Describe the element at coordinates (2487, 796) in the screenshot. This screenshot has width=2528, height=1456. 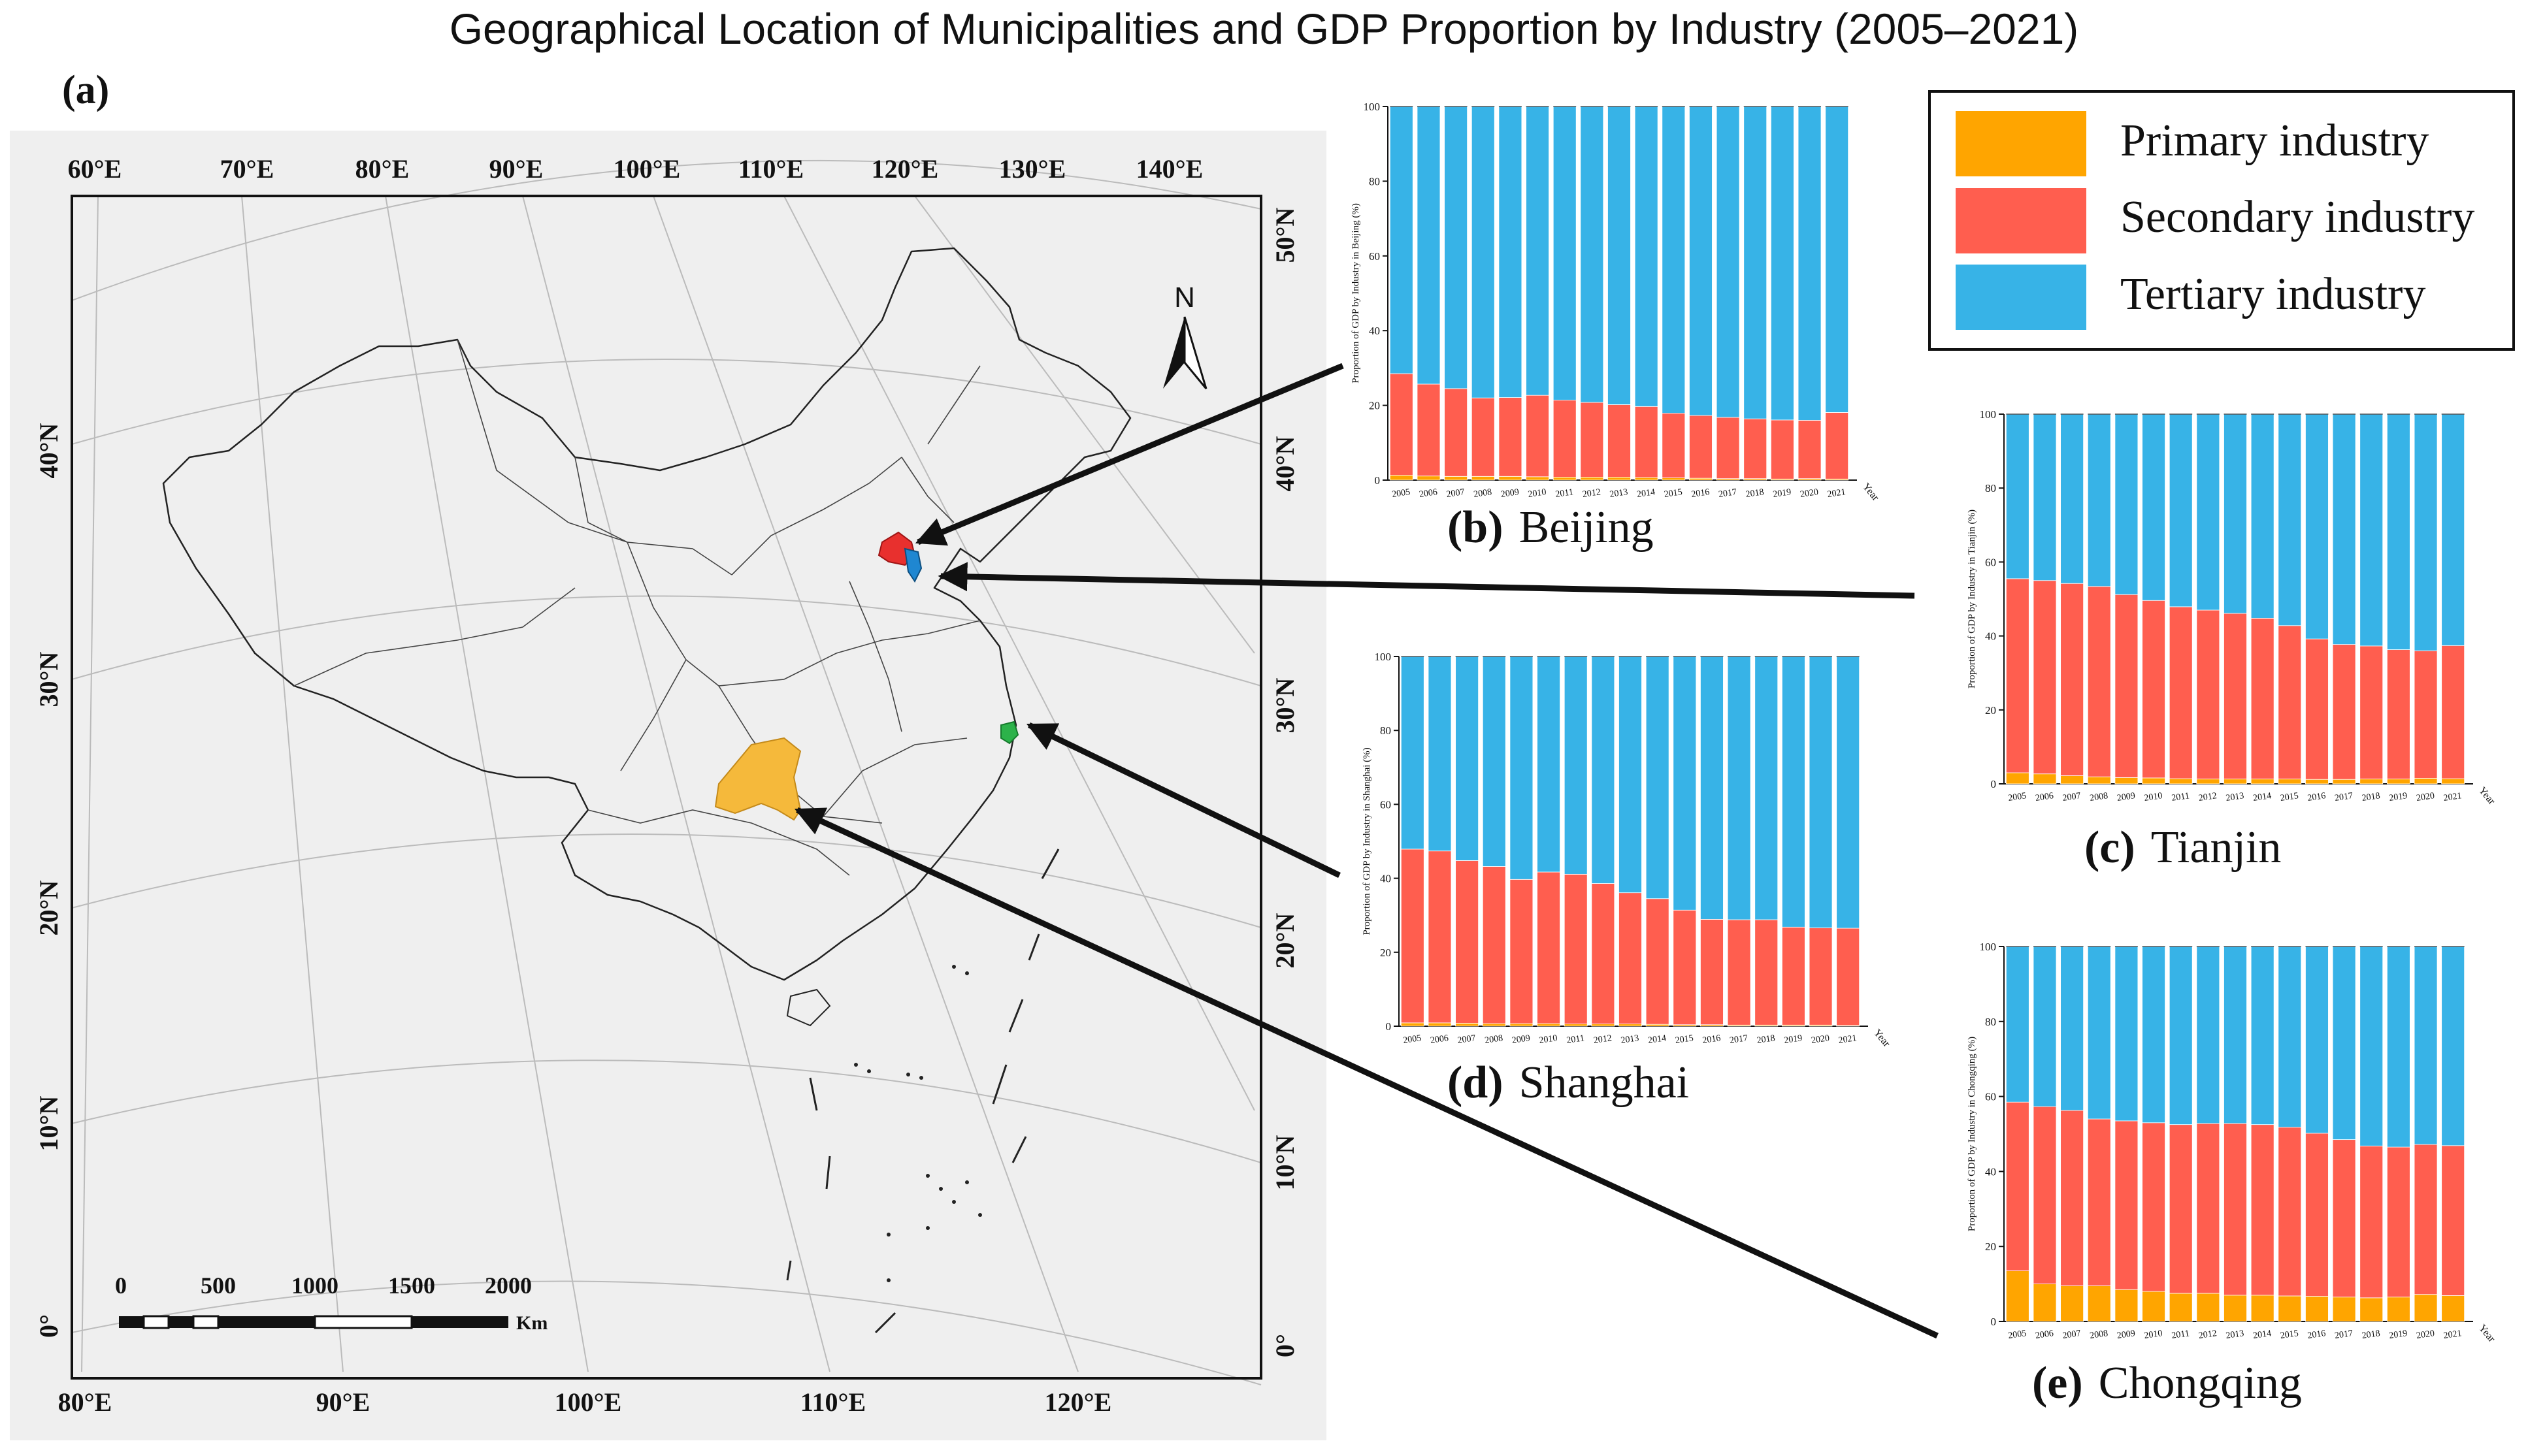
I see `x-axis-label: Year` at that location.